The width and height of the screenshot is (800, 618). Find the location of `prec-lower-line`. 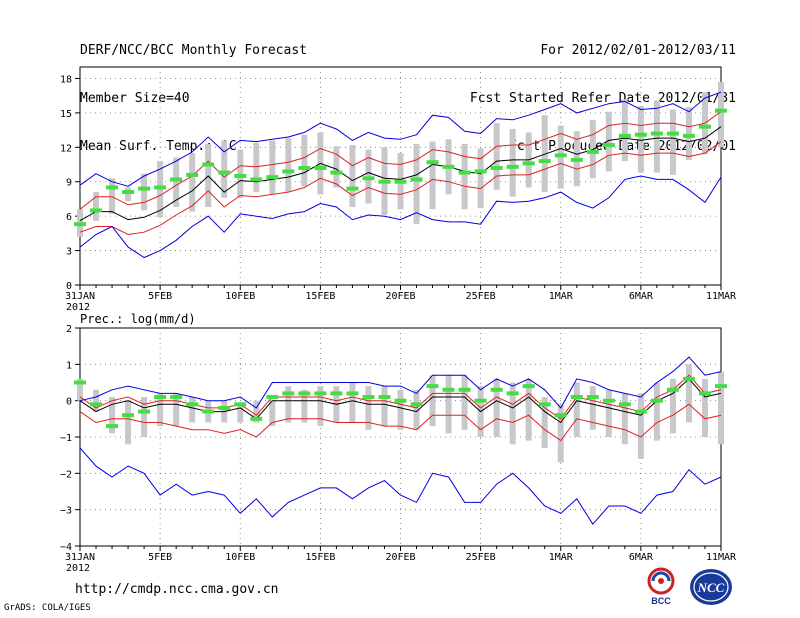

prec-lower-line is located at coordinates (400, 422).